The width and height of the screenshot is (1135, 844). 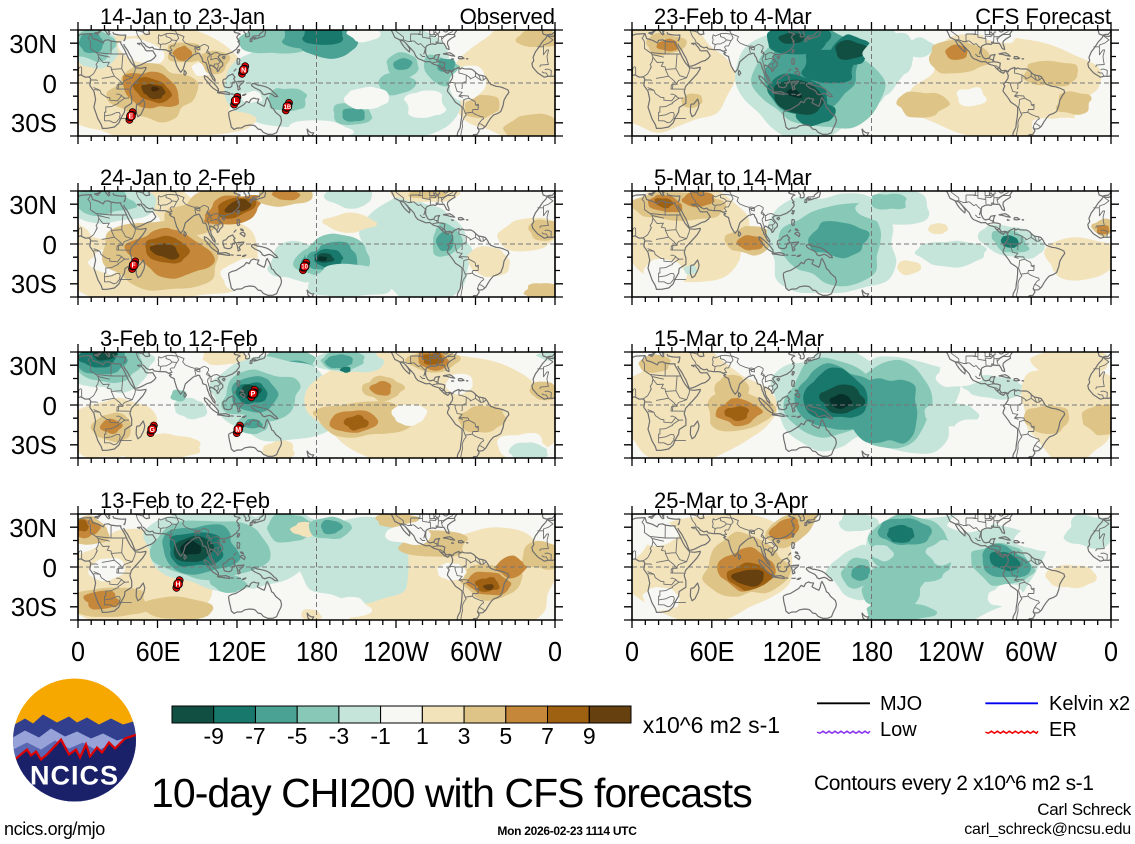 What do you see at coordinates (134, 266) in the screenshot?
I see `svg-text: F` at bounding box center [134, 266].